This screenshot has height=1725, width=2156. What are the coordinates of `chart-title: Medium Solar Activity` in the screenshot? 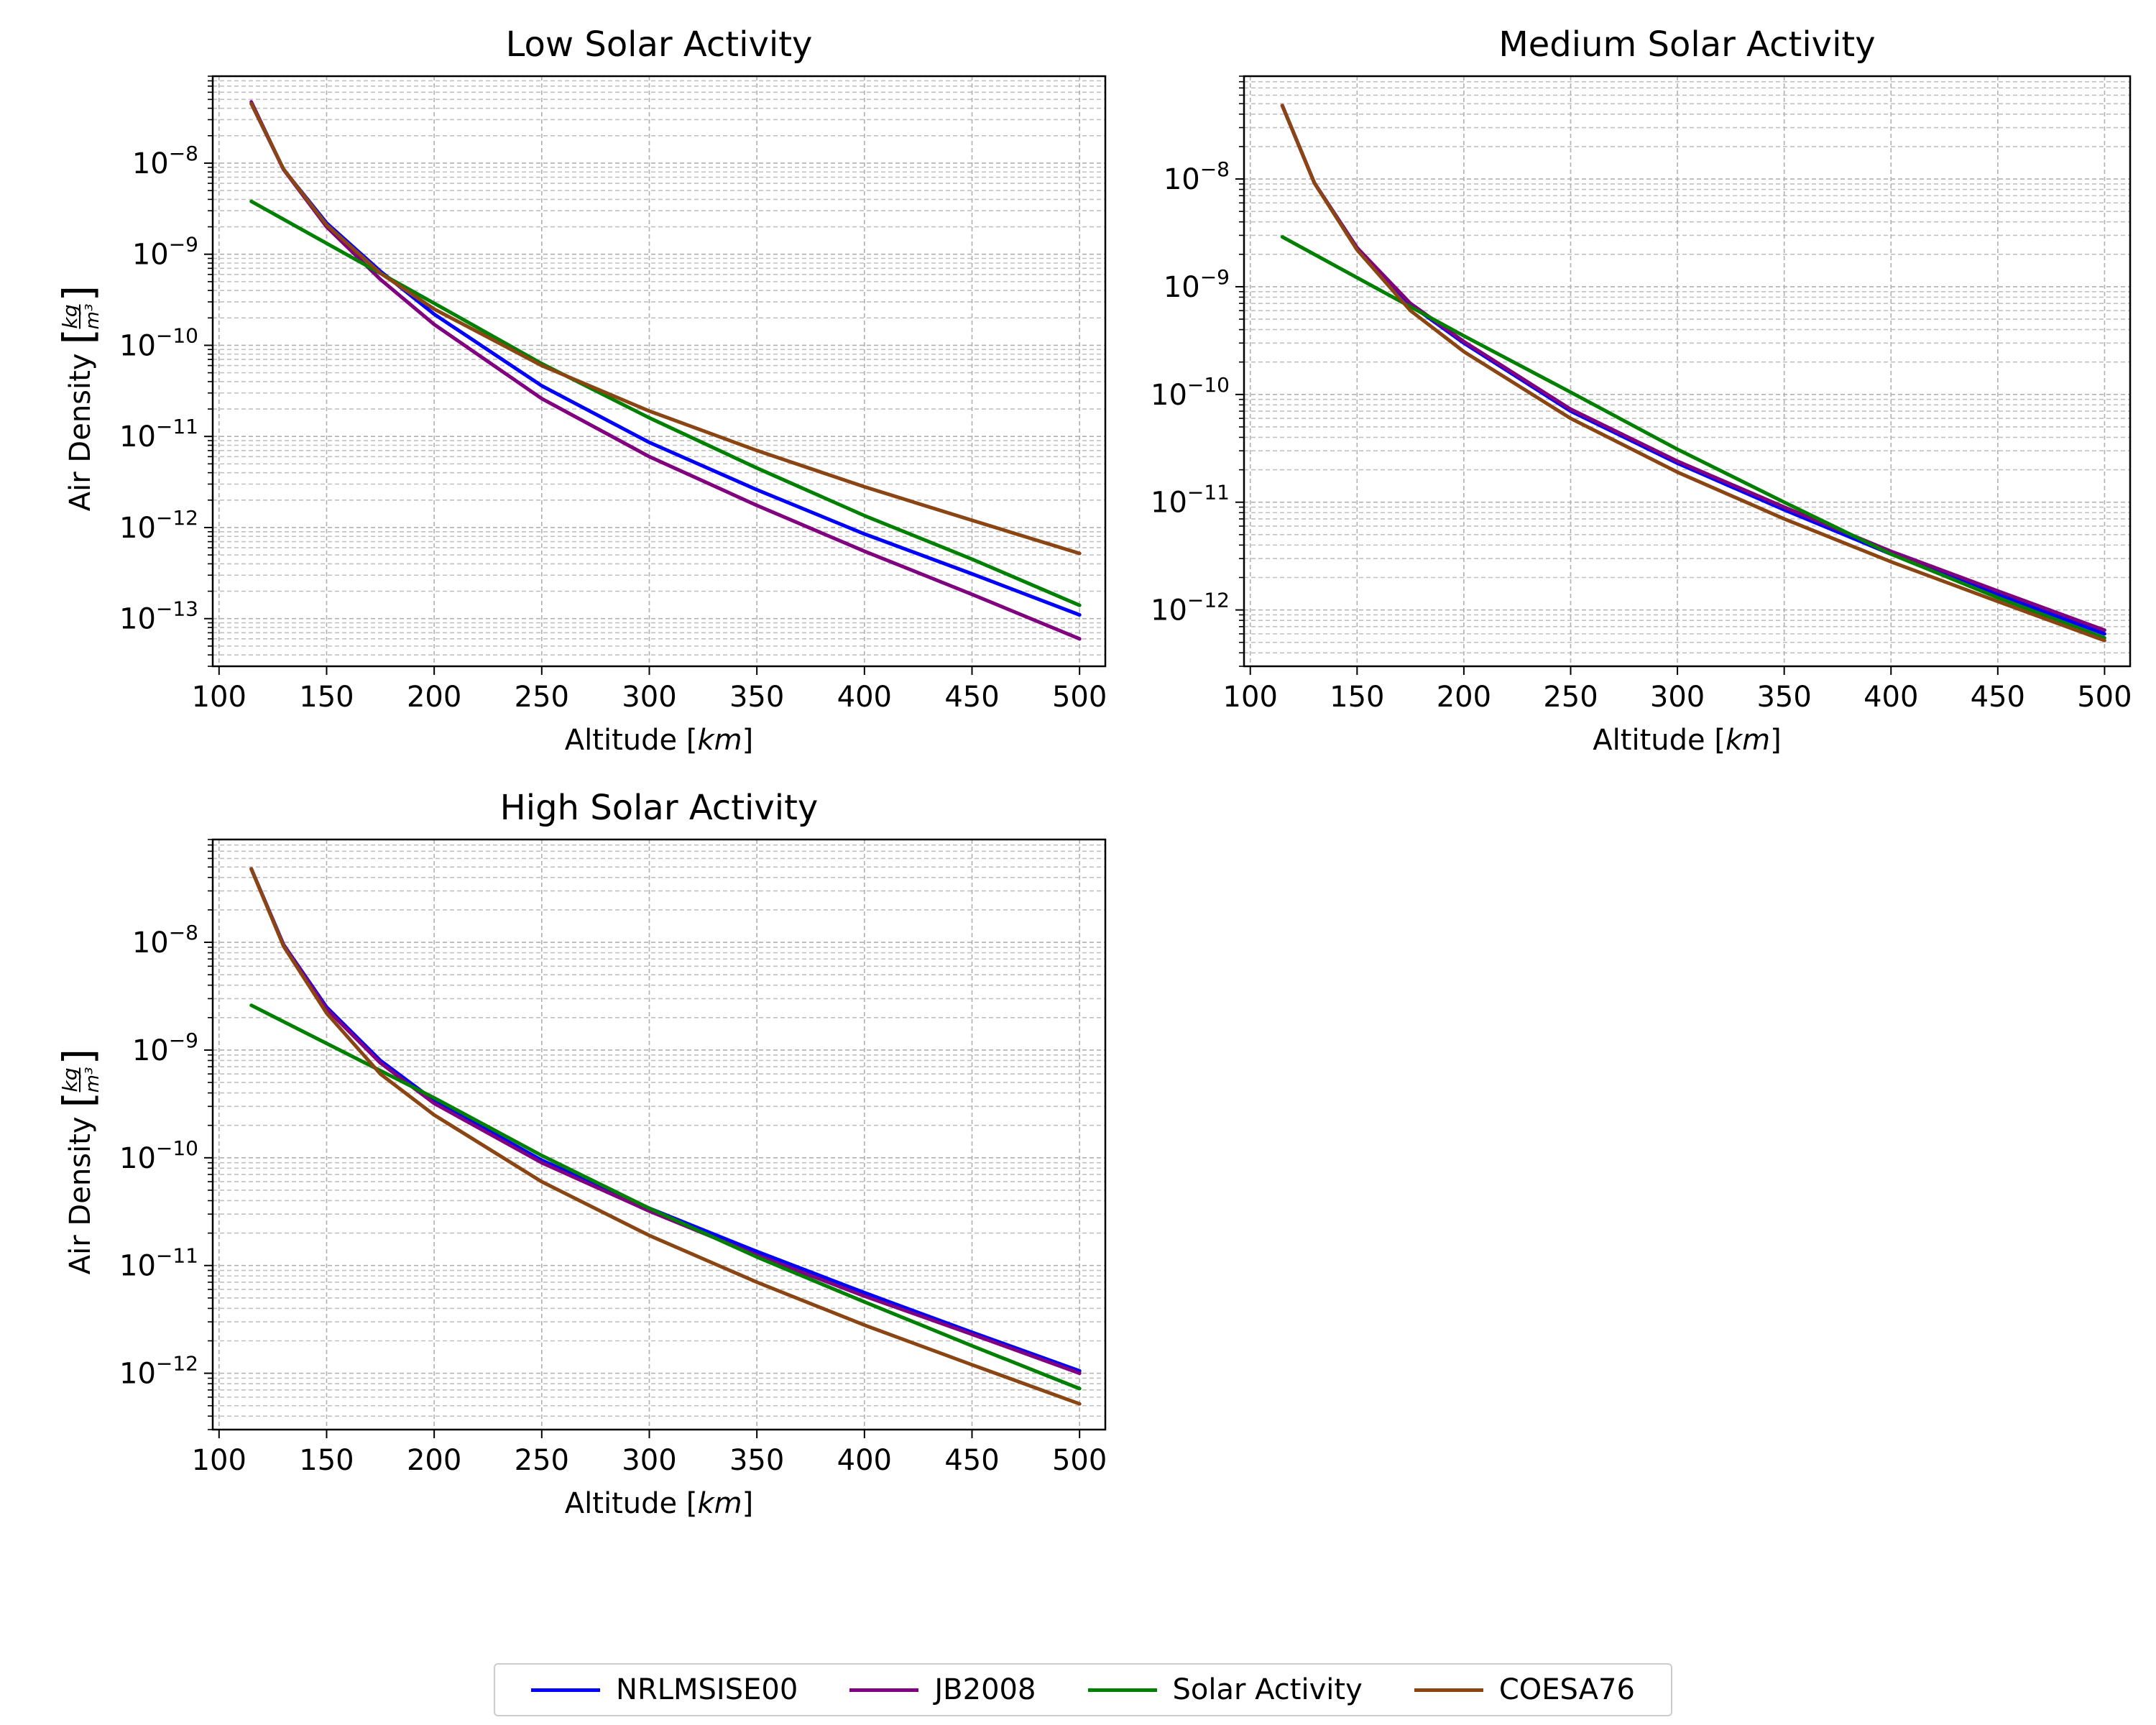 It's located at (1686, 44).